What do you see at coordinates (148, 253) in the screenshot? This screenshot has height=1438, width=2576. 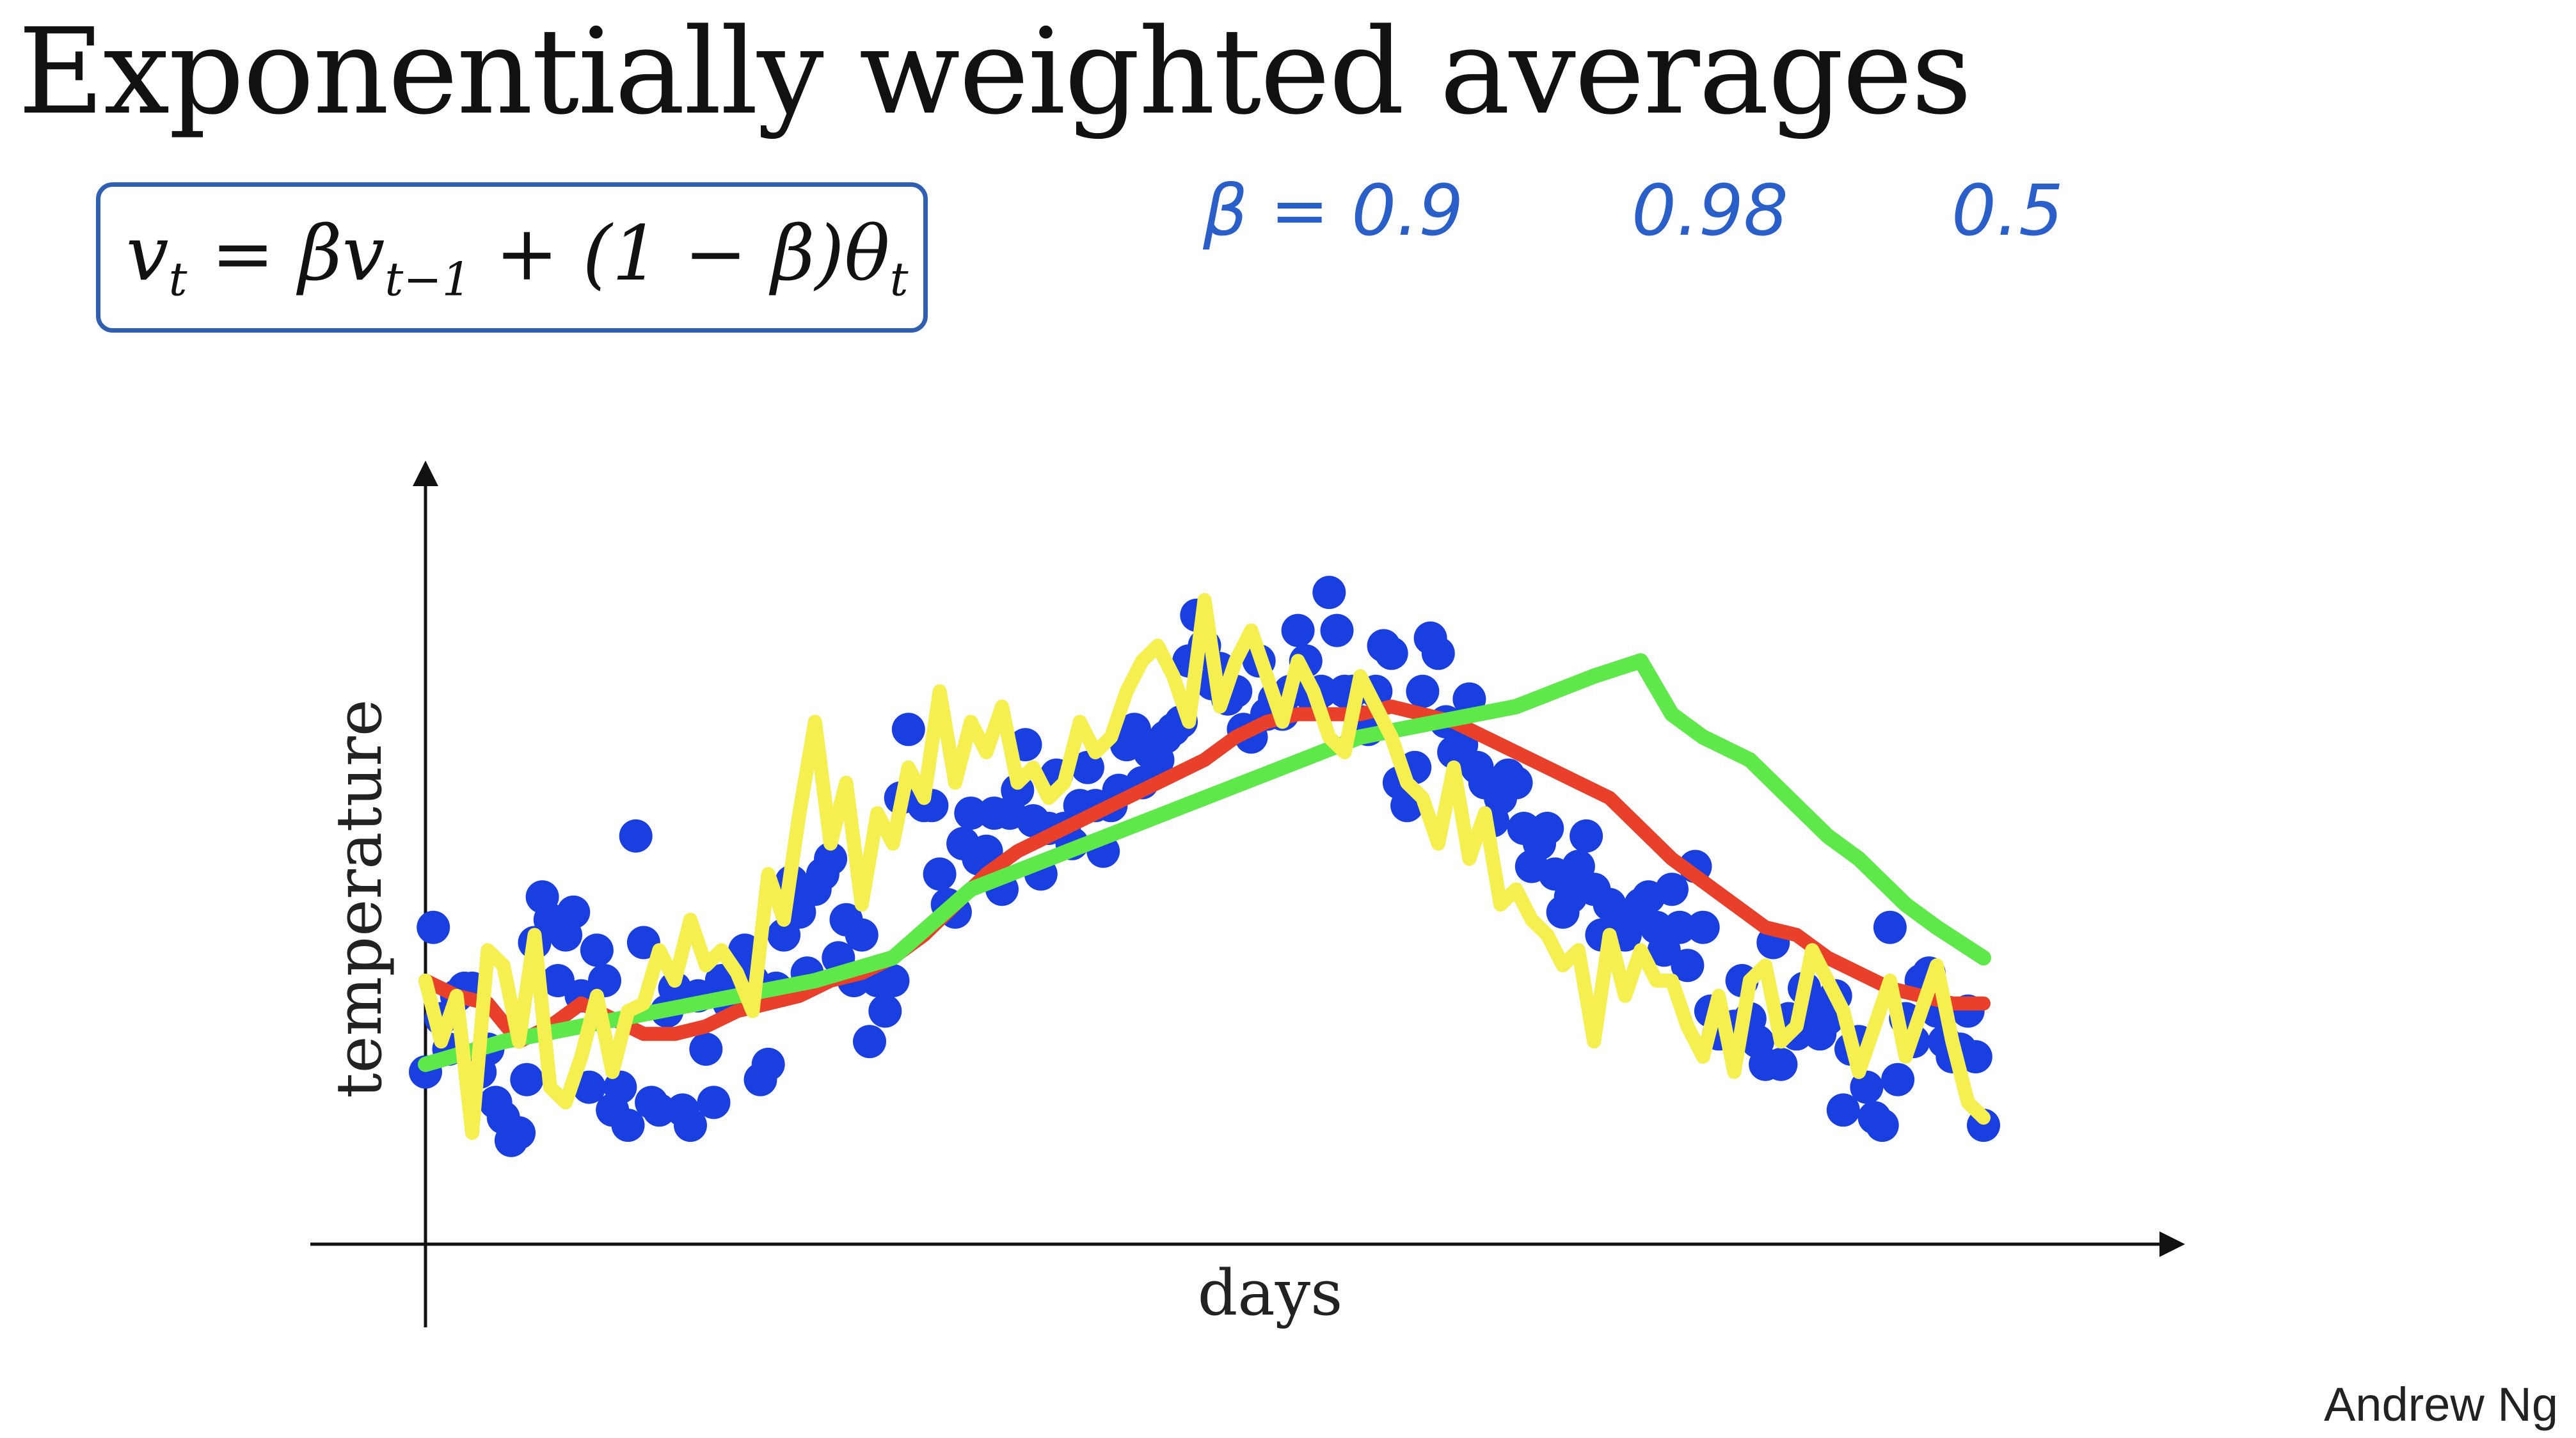 I see `formula-lhs: v` at bounding box center [148, 253].